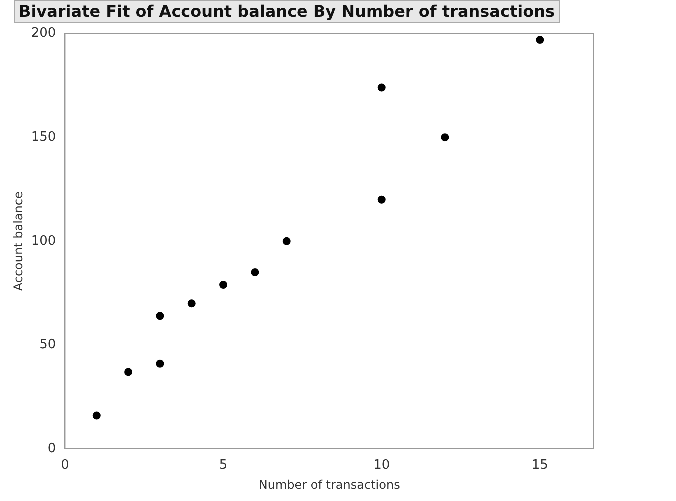 This screenshot has width=676, height=501. What do you see at coordinates (52, 448) in the screenshot?
I see `y-tick-label: 0` at bounding box center [52, 448].